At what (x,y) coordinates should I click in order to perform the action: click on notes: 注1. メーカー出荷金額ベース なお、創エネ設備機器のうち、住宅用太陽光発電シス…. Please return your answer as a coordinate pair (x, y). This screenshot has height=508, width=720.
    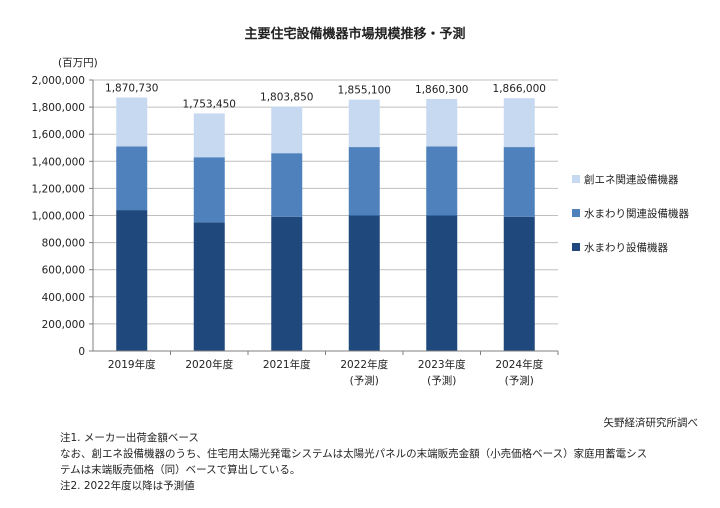
    Looking at the image, I should click on (380, 462).